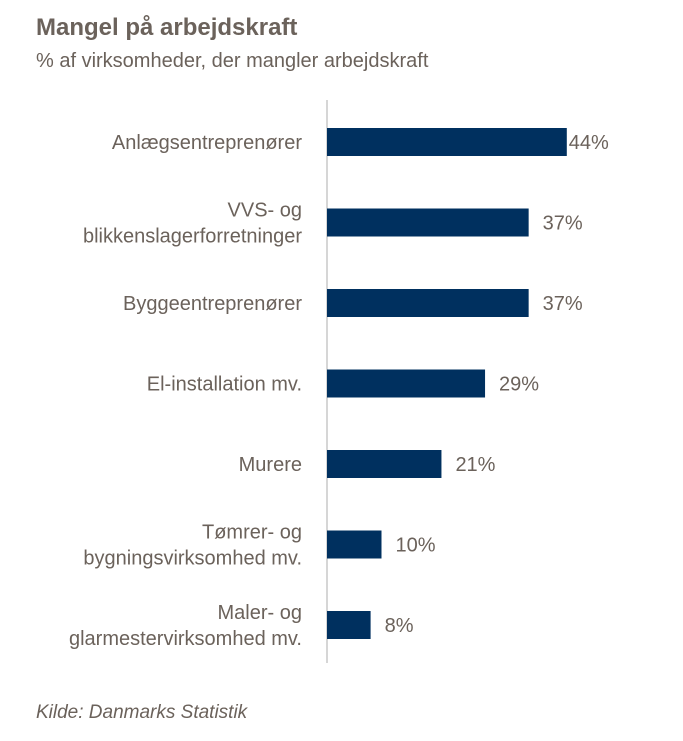  Describe the element at coordinates (192, 559) in the screenshot. I see `category-label: bygningsvirksomhed mv.` at that location.